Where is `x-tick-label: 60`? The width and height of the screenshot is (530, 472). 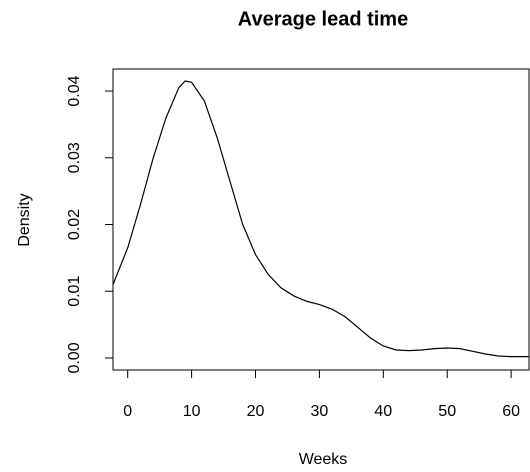
x-tick-label: 60 is located at coordinates (511, 411).